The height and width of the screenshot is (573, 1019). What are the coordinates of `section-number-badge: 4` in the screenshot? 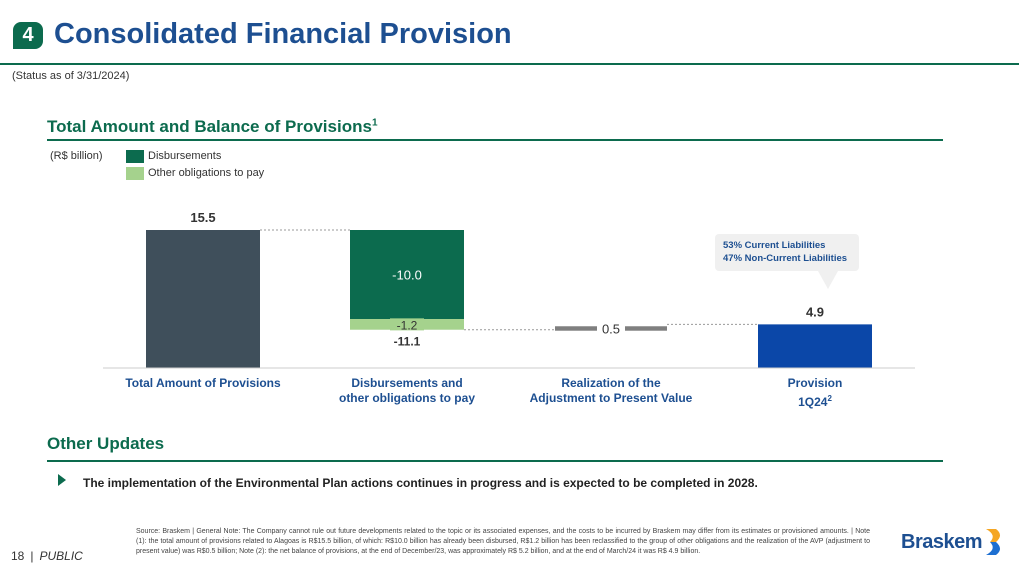 It's located at (28, 35).